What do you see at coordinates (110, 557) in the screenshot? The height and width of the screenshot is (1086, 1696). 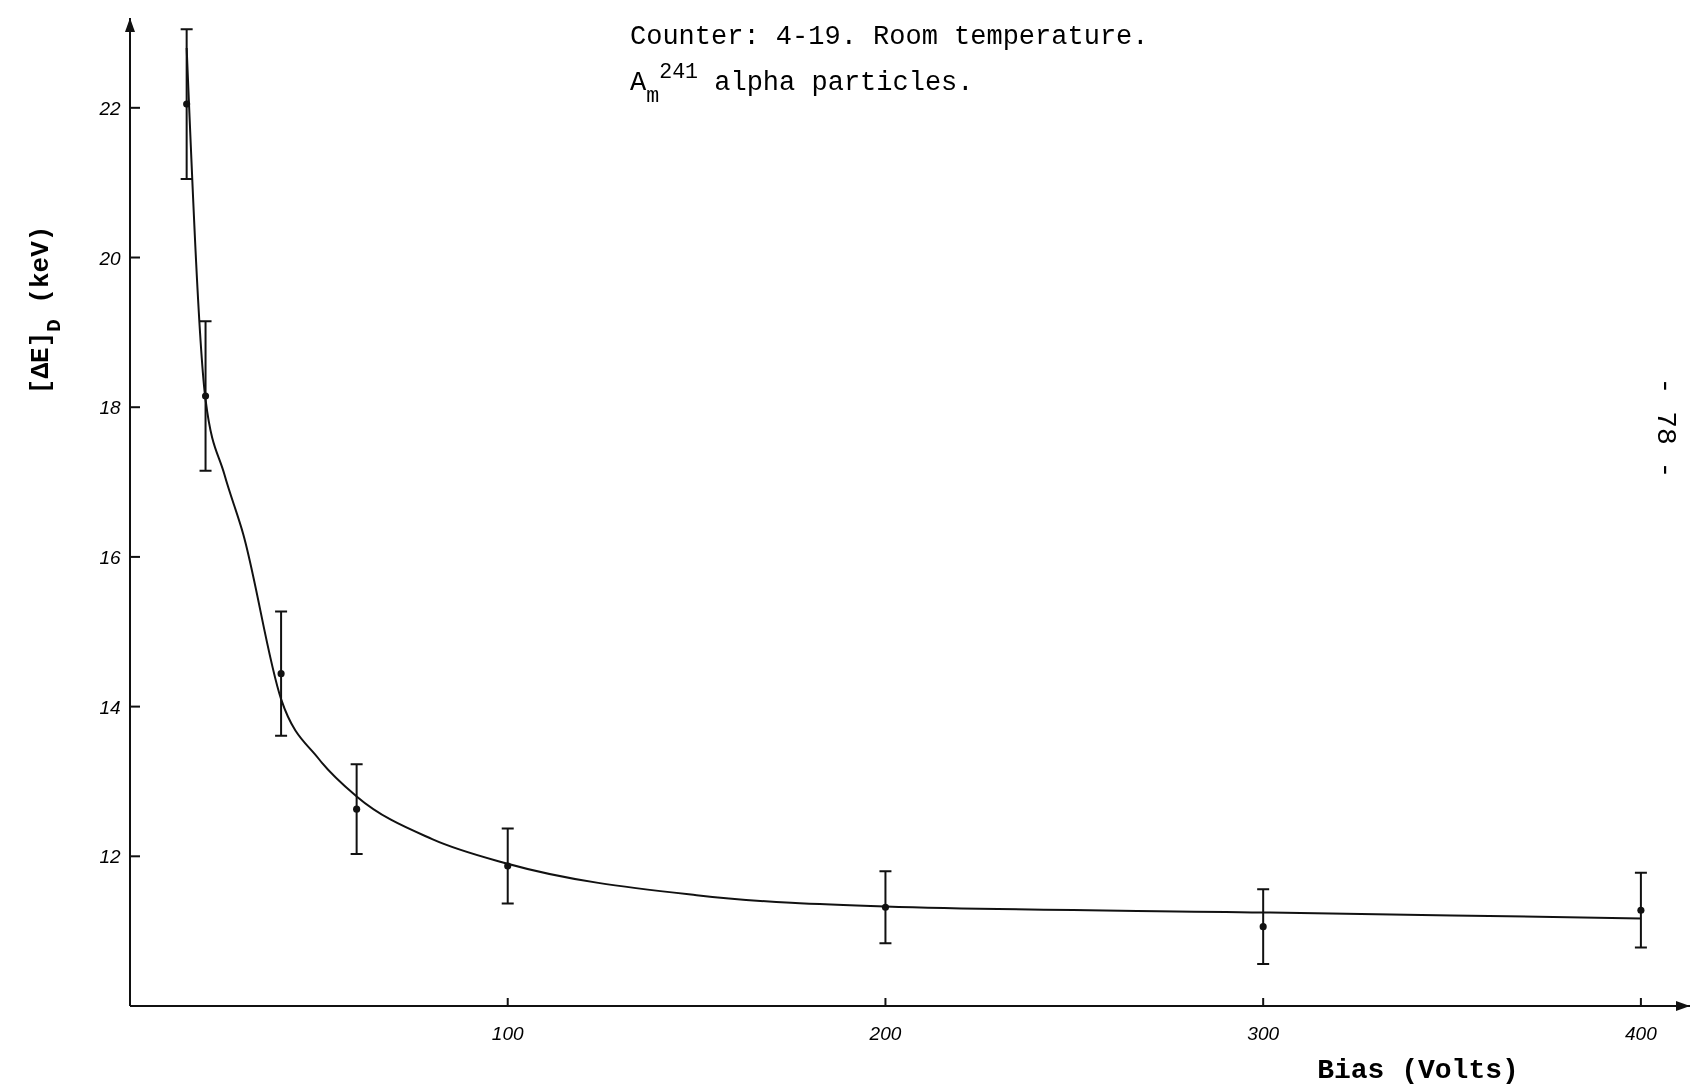 I see `y-tick-label: 16` at bounding box center [110, 557].